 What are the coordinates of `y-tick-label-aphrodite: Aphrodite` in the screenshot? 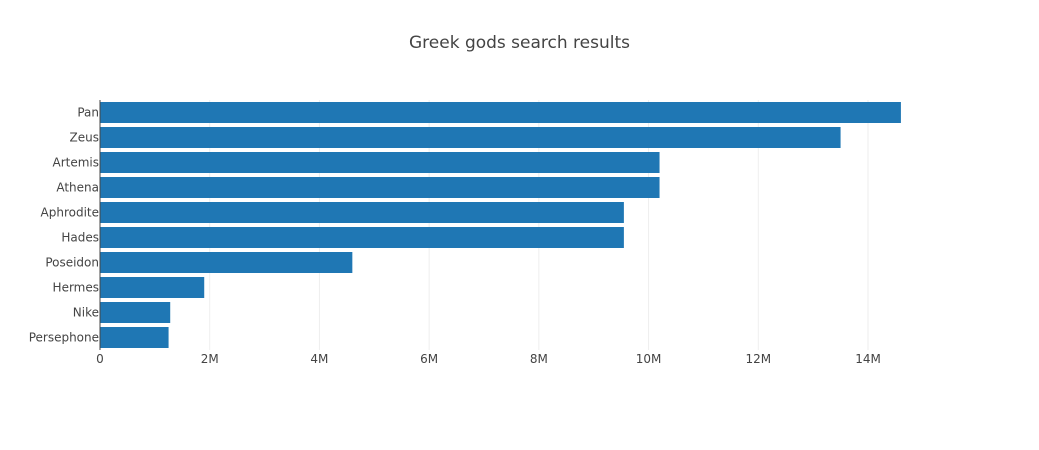 It's located at (70, 213).